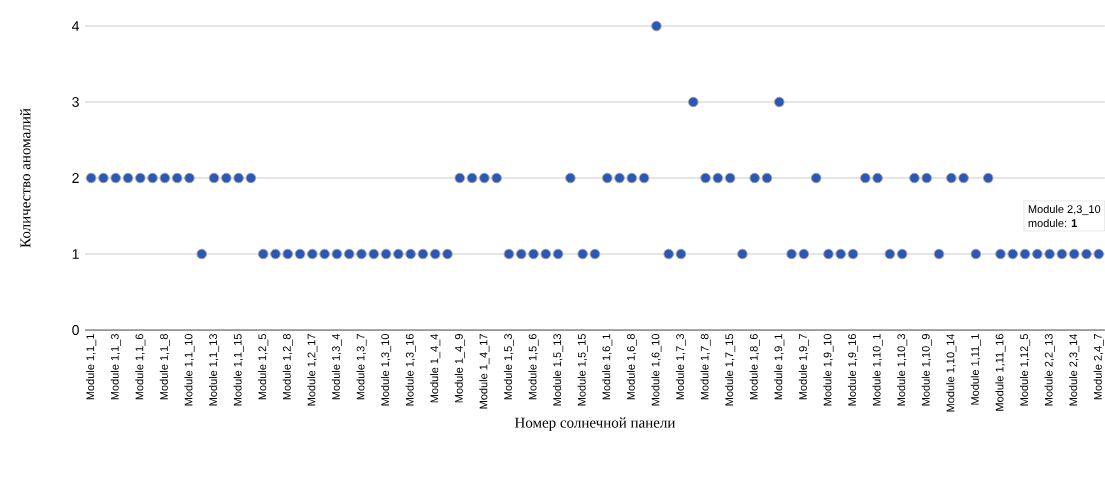  What do you see at coordinates (1098, 367) in the screenshot?
I see `x-tick-label: Module 2,4_7` at bounding box center [1098, 367].